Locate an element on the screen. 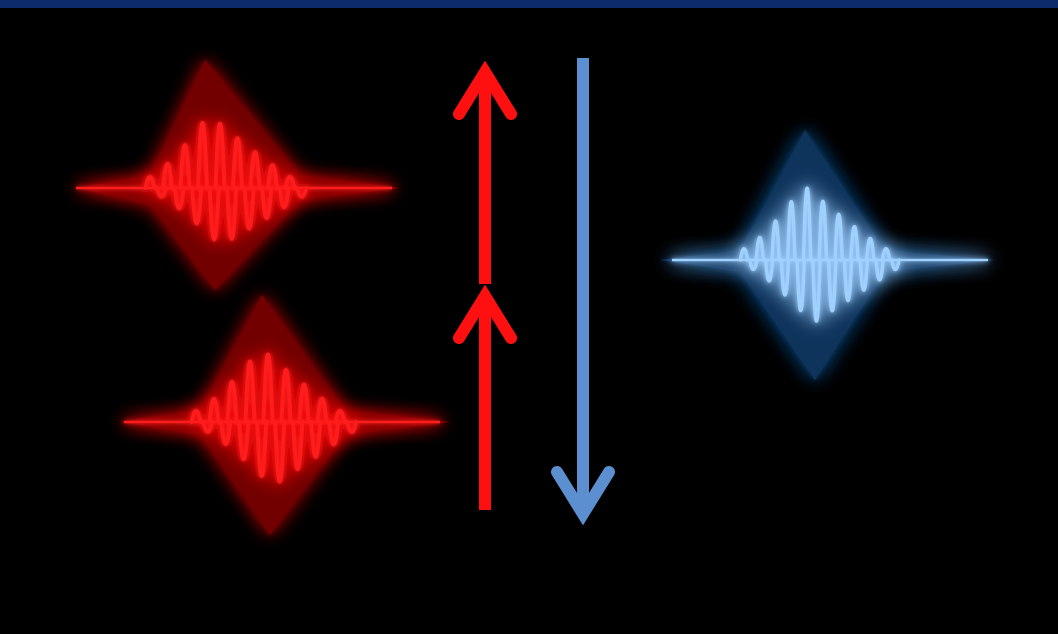 The image size is (1058, 634). top-bar is located at coordinates (529, 4).